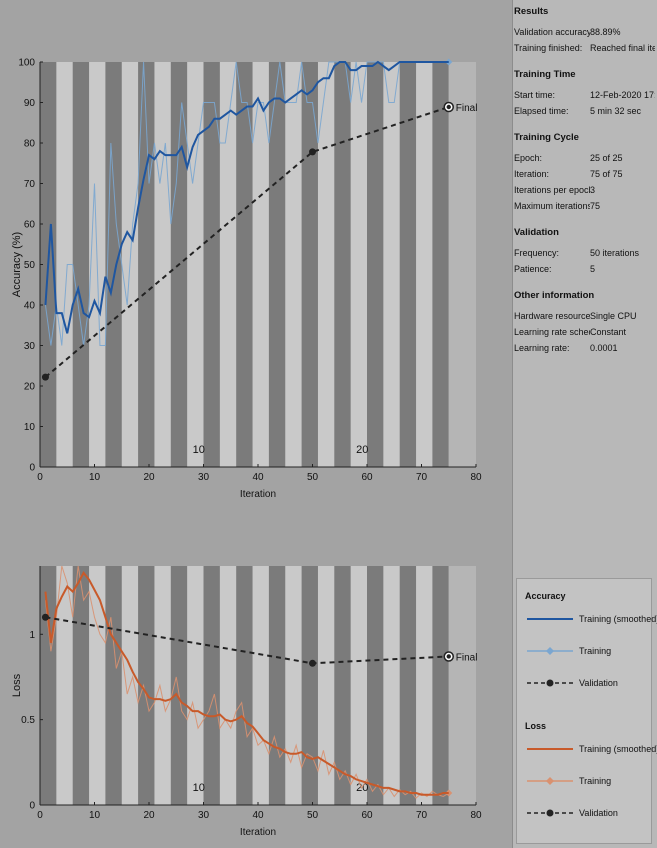 This screenshot has height=848, width=657. What do you see at coordinates (613, 316) in the screenshot?
I see `info-value: Single CPU` at bounding box center [613, 316].